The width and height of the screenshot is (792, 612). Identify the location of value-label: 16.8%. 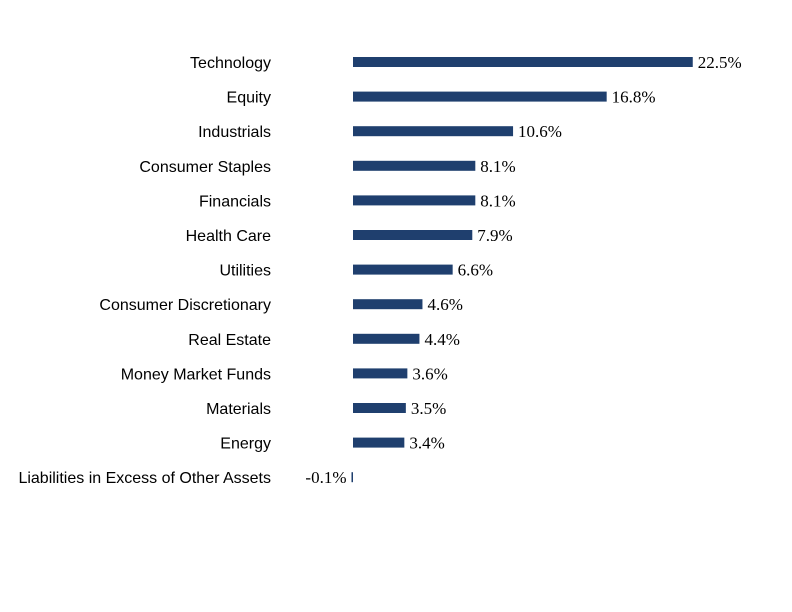
(634, 97).